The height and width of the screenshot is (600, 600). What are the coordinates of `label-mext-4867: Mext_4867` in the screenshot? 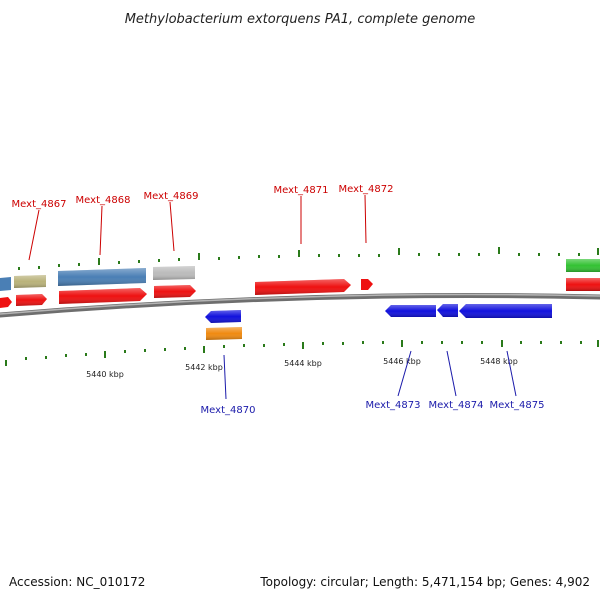 It's located at (39, 204).